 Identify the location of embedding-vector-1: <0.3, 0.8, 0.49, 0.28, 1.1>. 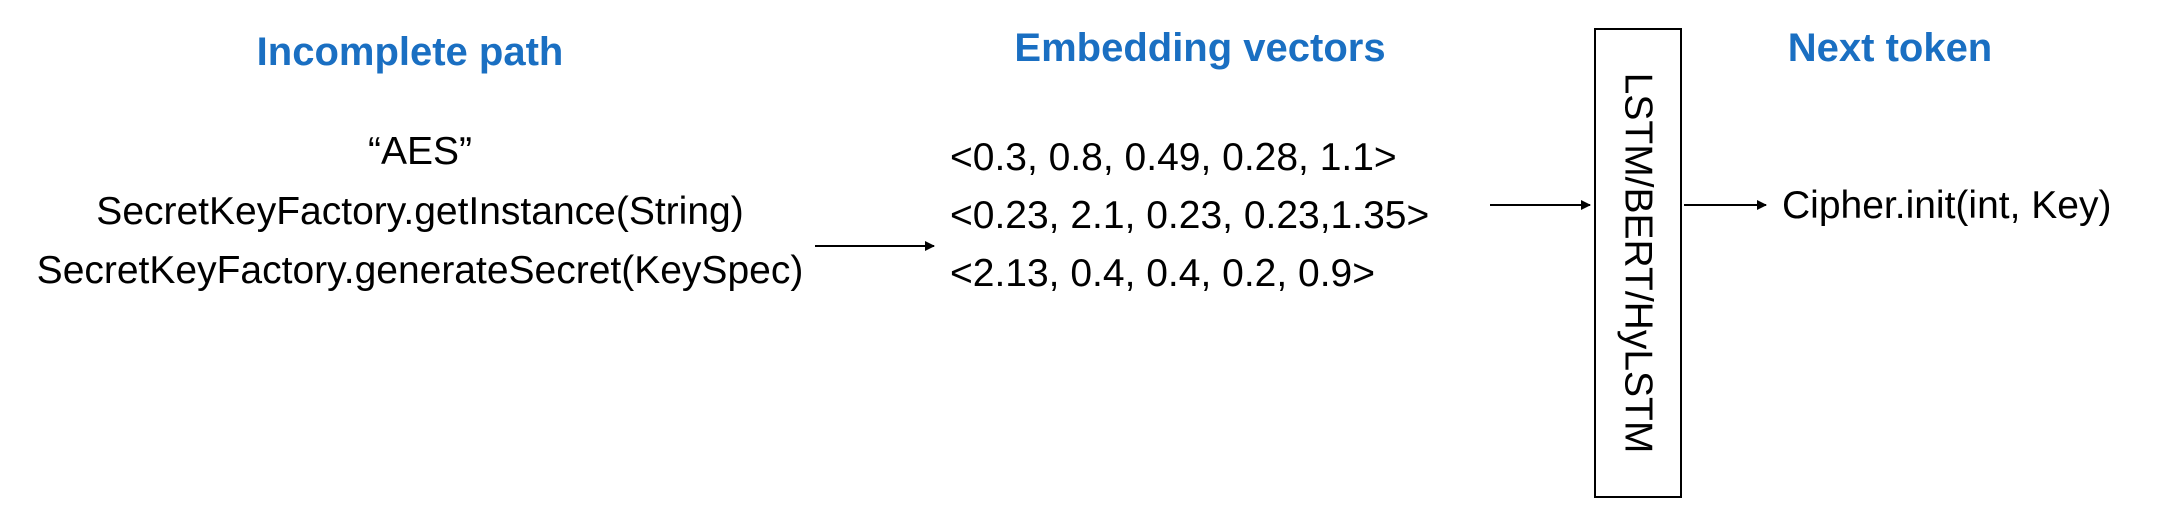
(1173, 157).